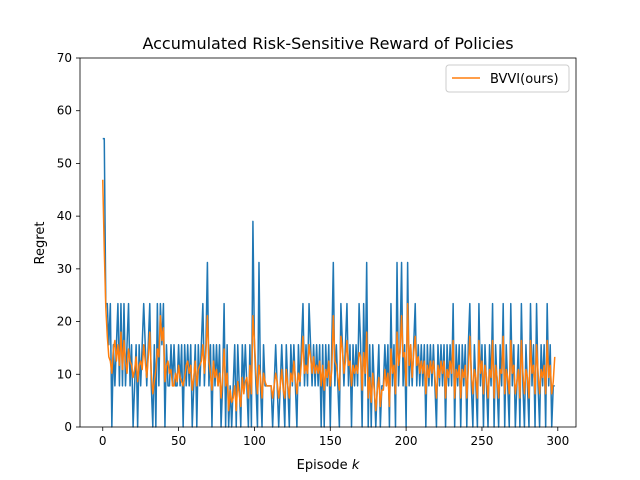  I want to click on x-axis-label-text: Episode, so click(322, 465).